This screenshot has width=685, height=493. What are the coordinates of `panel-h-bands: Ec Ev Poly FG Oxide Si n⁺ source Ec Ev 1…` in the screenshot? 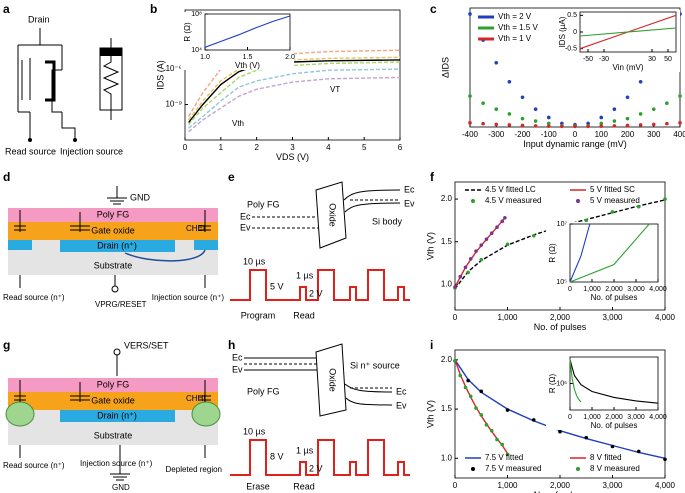 It's located at (320, 417).